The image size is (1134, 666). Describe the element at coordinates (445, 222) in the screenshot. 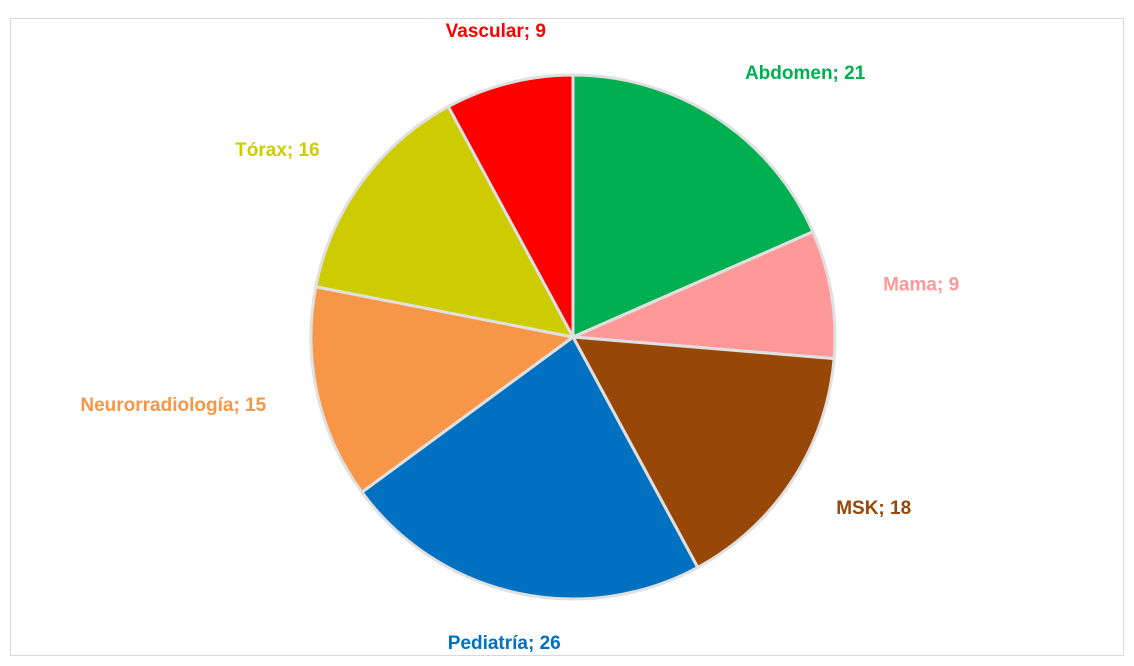

I see `pie-slice: Tórax` at that location.